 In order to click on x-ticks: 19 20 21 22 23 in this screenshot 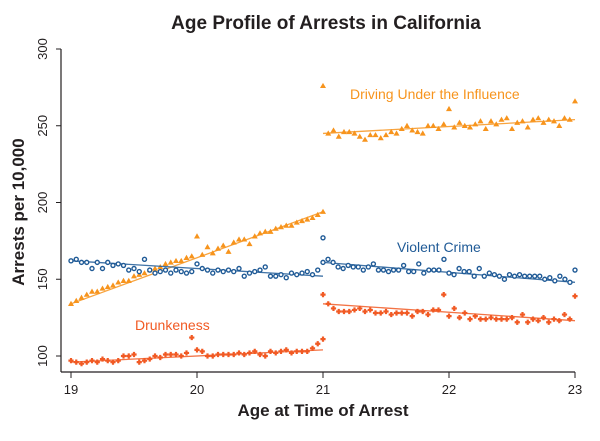, I will do `click(323, 384)`.